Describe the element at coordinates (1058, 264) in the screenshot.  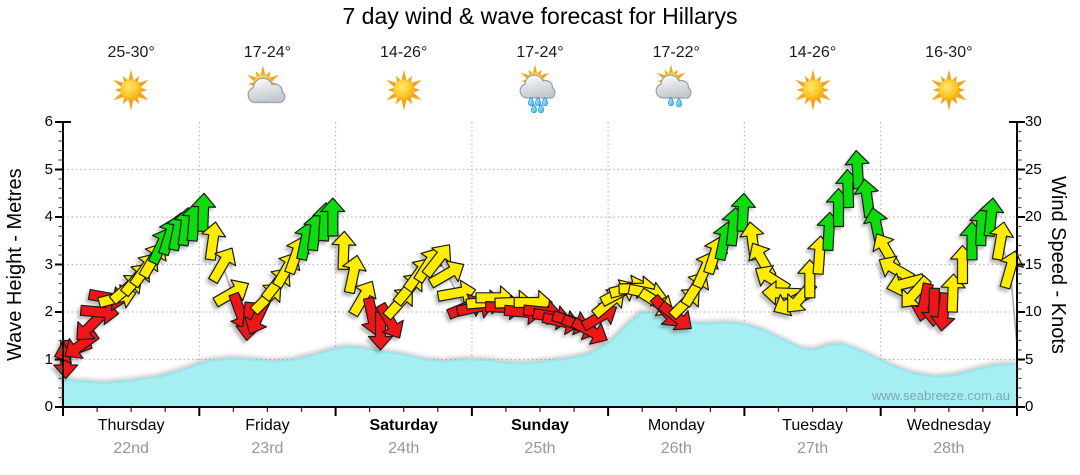
I see `right-axis-title: Wind Speed - Knots` at that location.